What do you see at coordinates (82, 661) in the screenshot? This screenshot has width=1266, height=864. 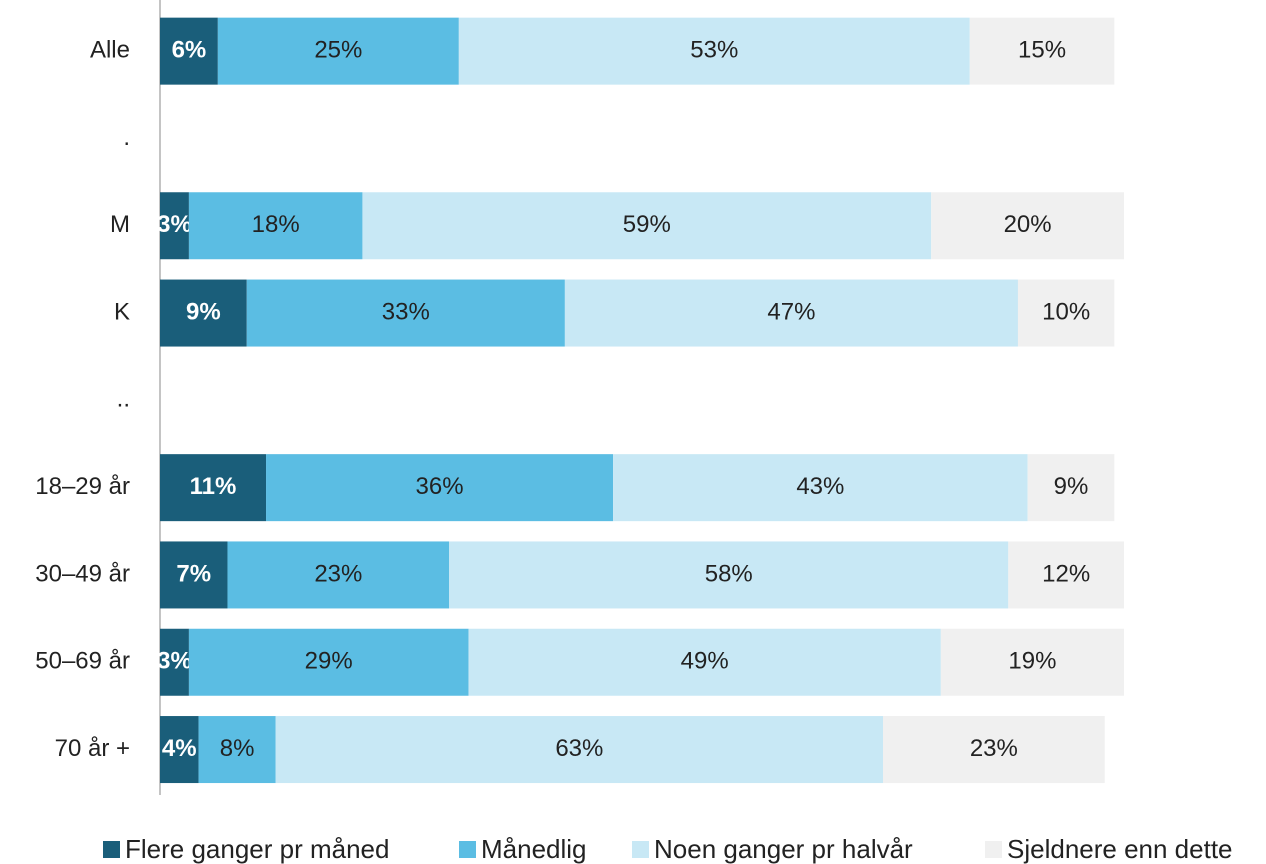 I see `y-tick-label: 50–69 år` at bounding box center [82, 661].